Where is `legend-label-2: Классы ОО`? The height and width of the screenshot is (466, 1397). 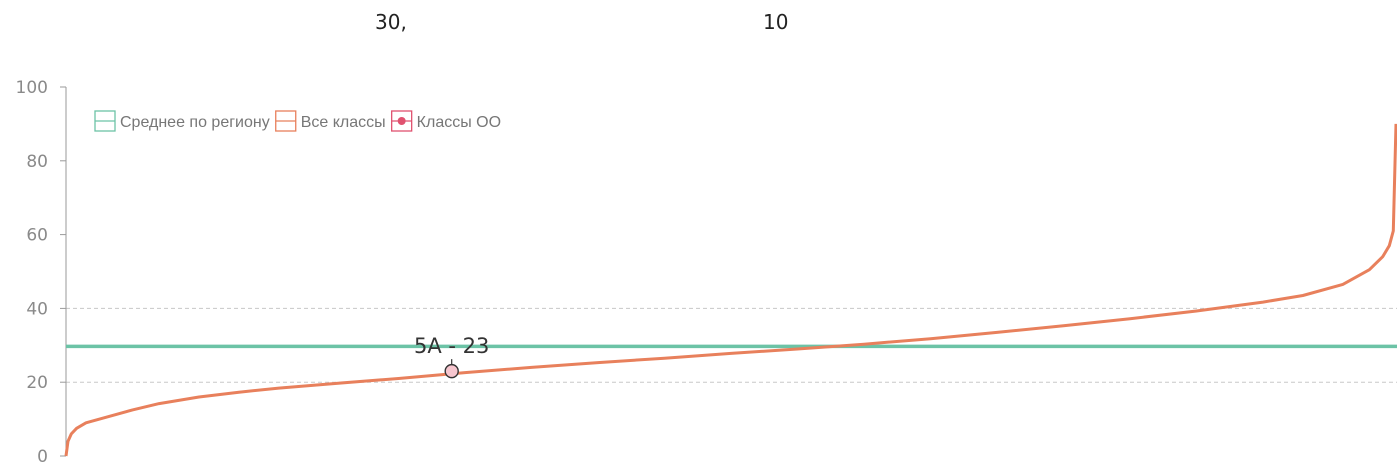
legend-label-2: Классы ОО is located at coordinates (459, 122).